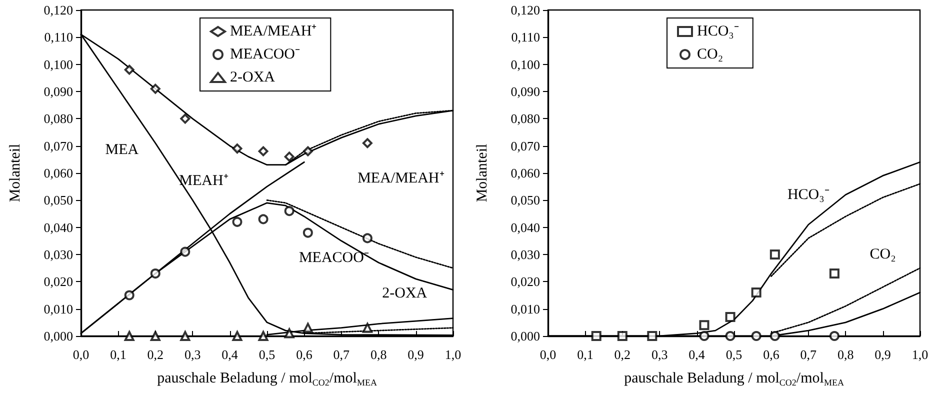  Describe the element at coordinates (883, 254) in the screenshot. I see `annotation: CO₂` at that location.